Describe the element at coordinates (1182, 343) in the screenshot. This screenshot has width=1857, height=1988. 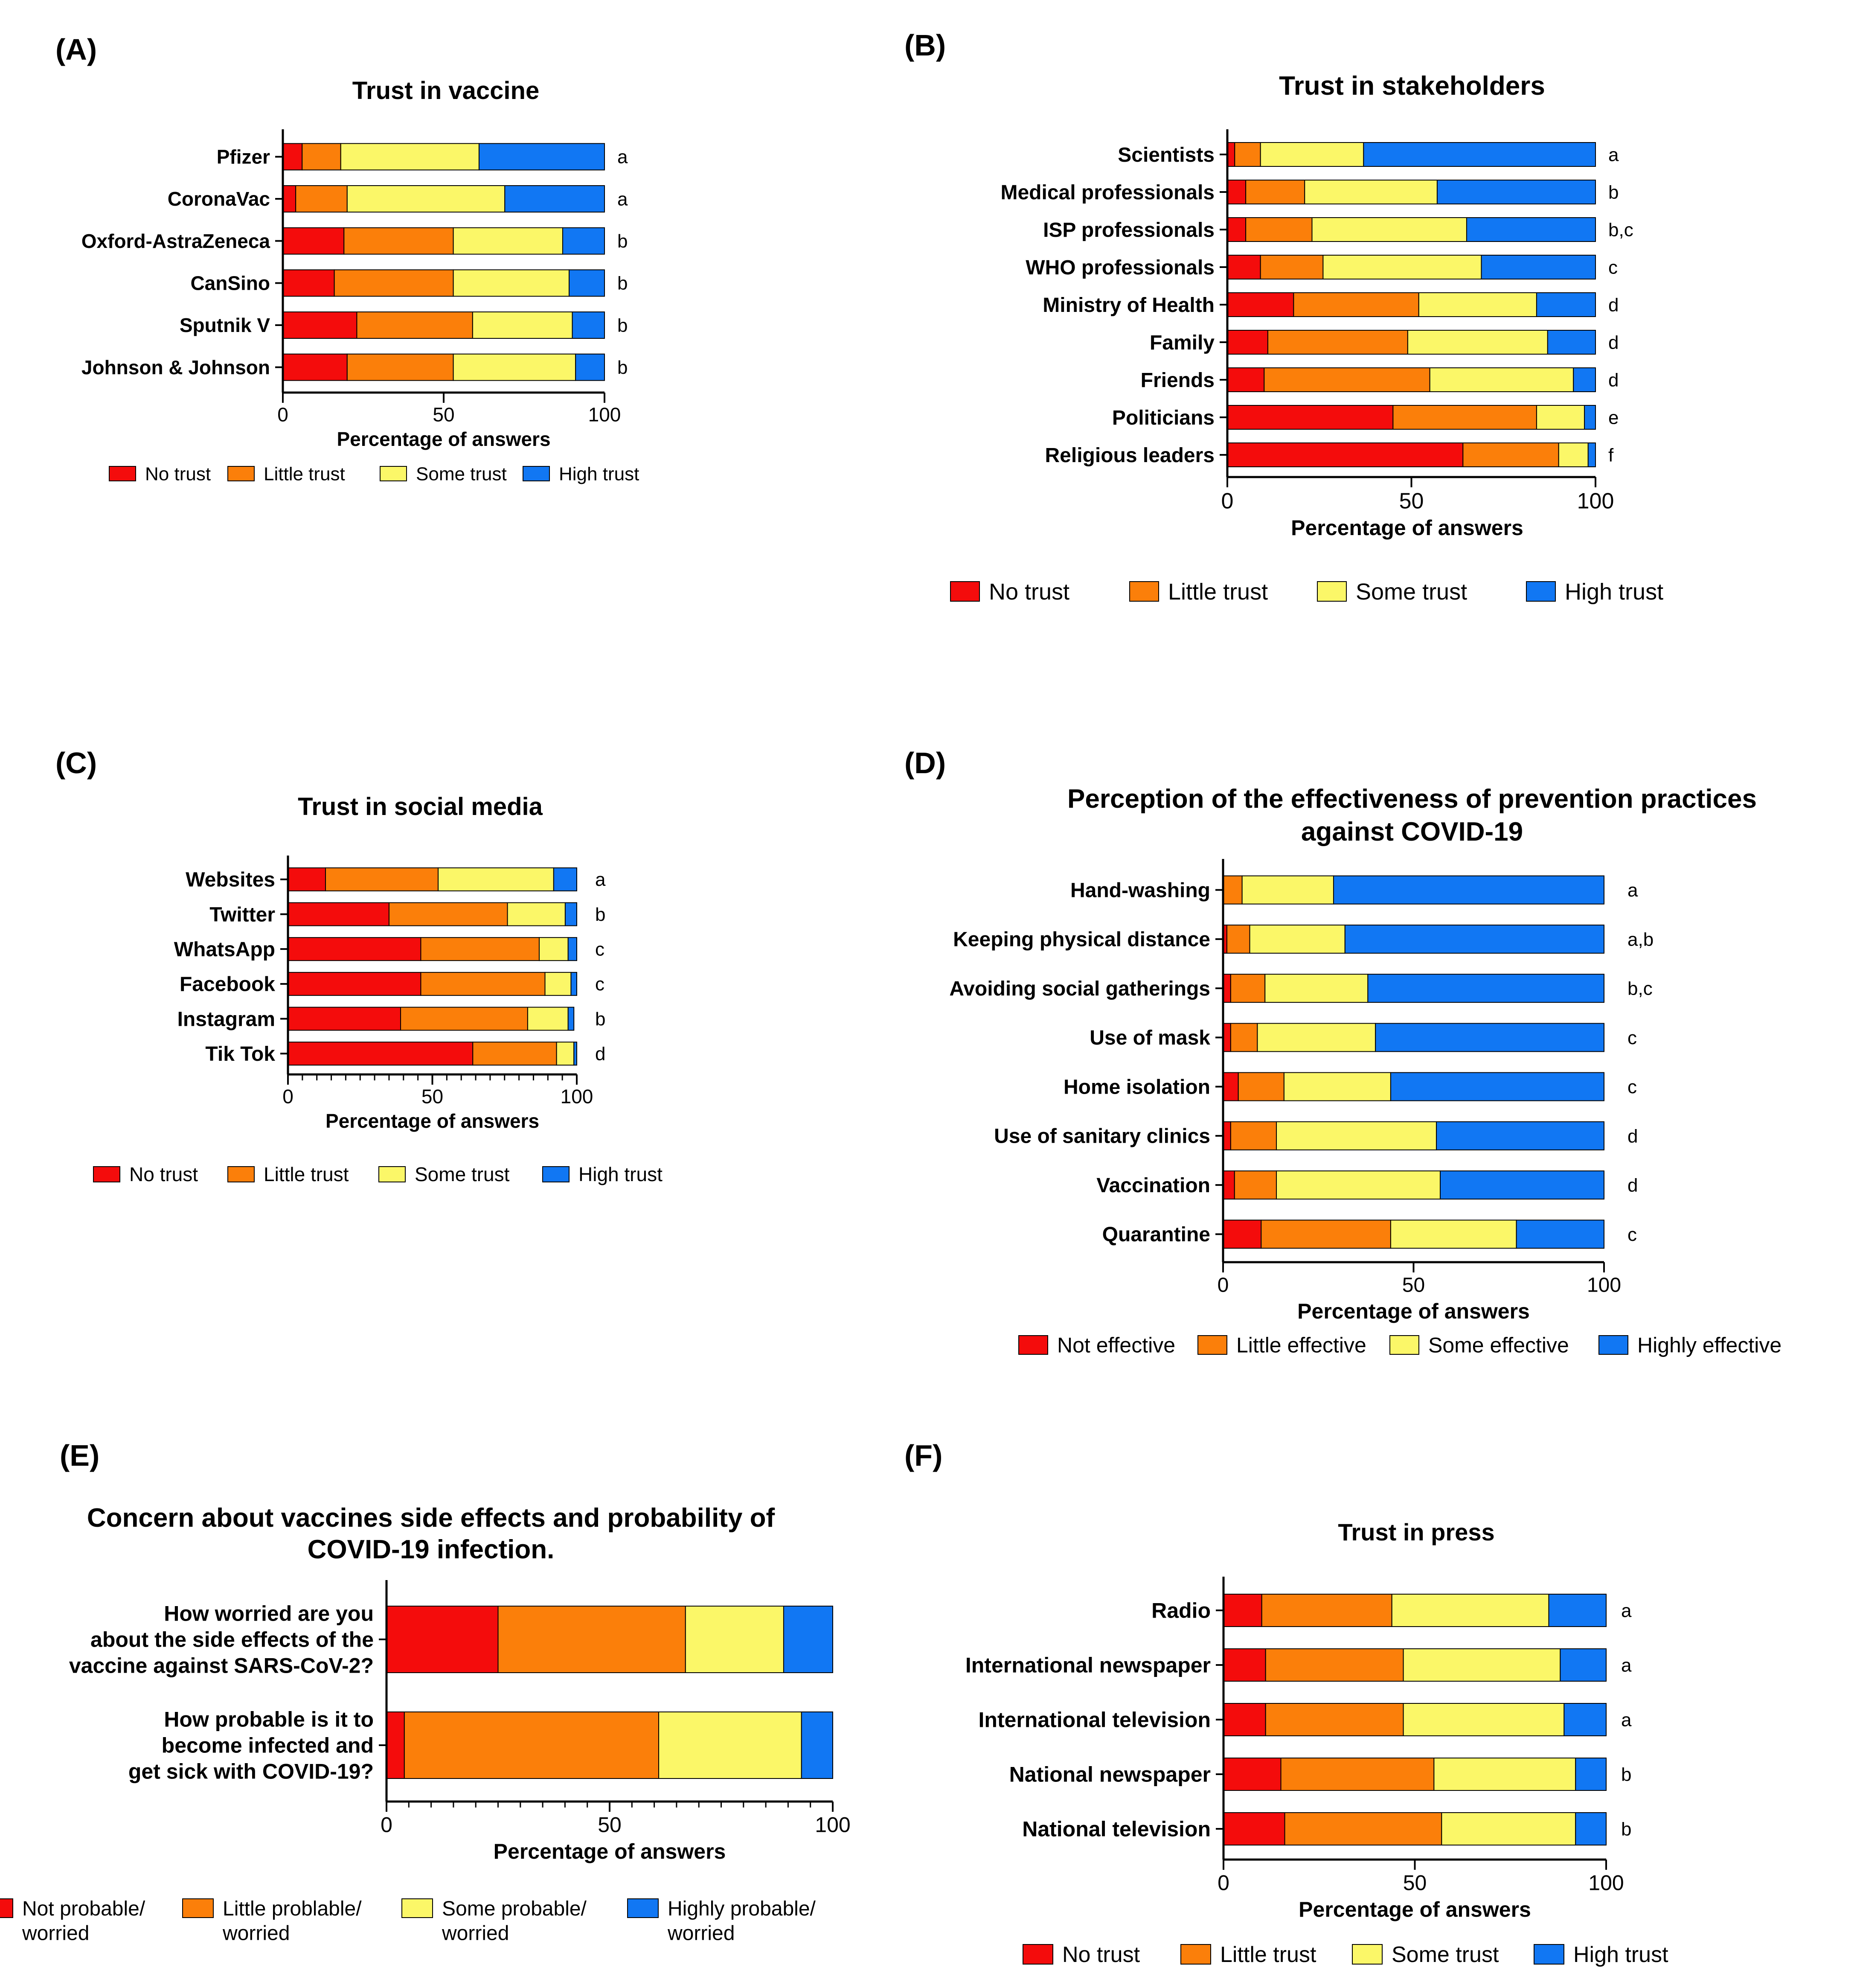
I see `category-label: Family` at that location.